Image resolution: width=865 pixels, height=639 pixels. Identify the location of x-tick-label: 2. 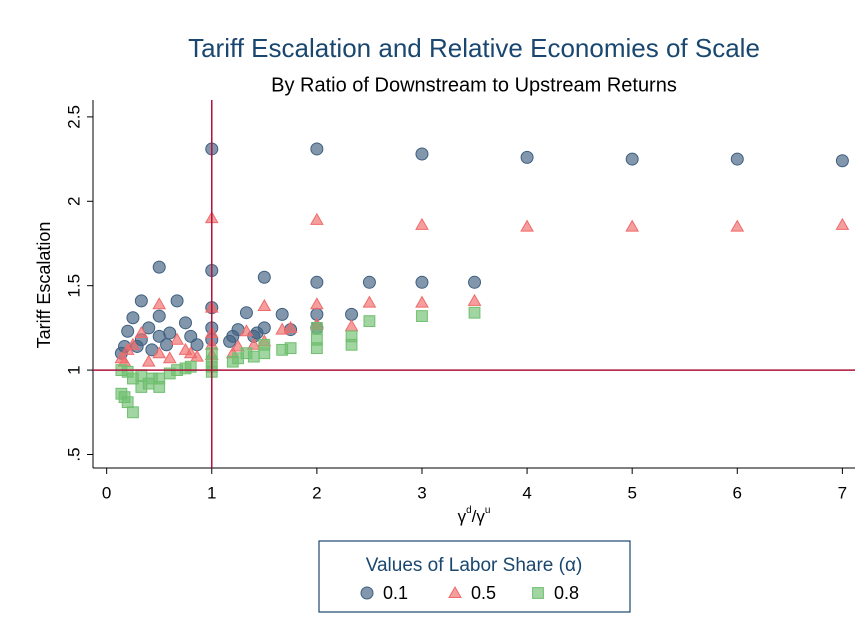
(316, 492).